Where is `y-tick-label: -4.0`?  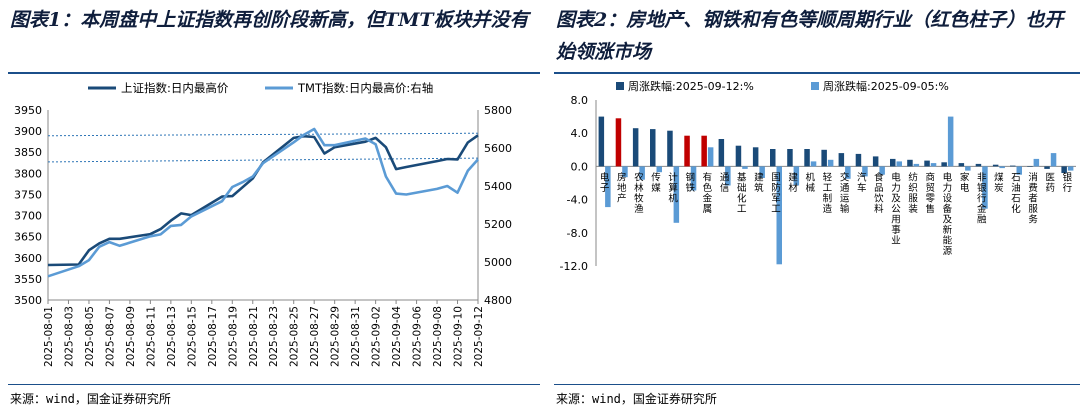
y-tick-label: -4.0 is located at coordinates (577, 200).